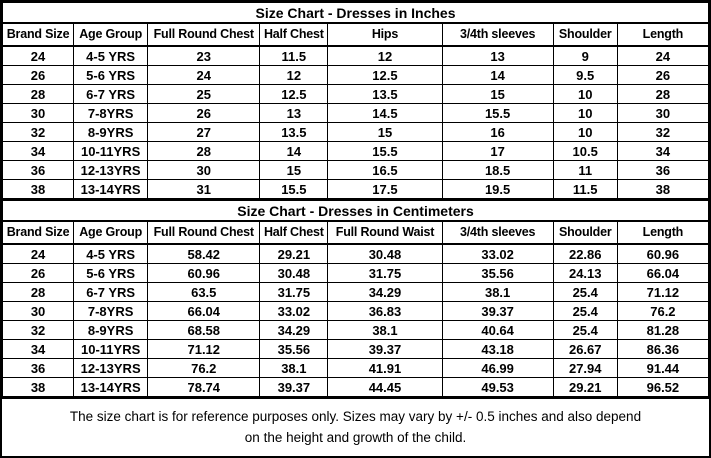 This screenshot has height=458, width=711. I want to click on table-row: 36 12-13YRS 76.2 38.1 41.91 46.99 27.94 91.44, so click(355, 368).